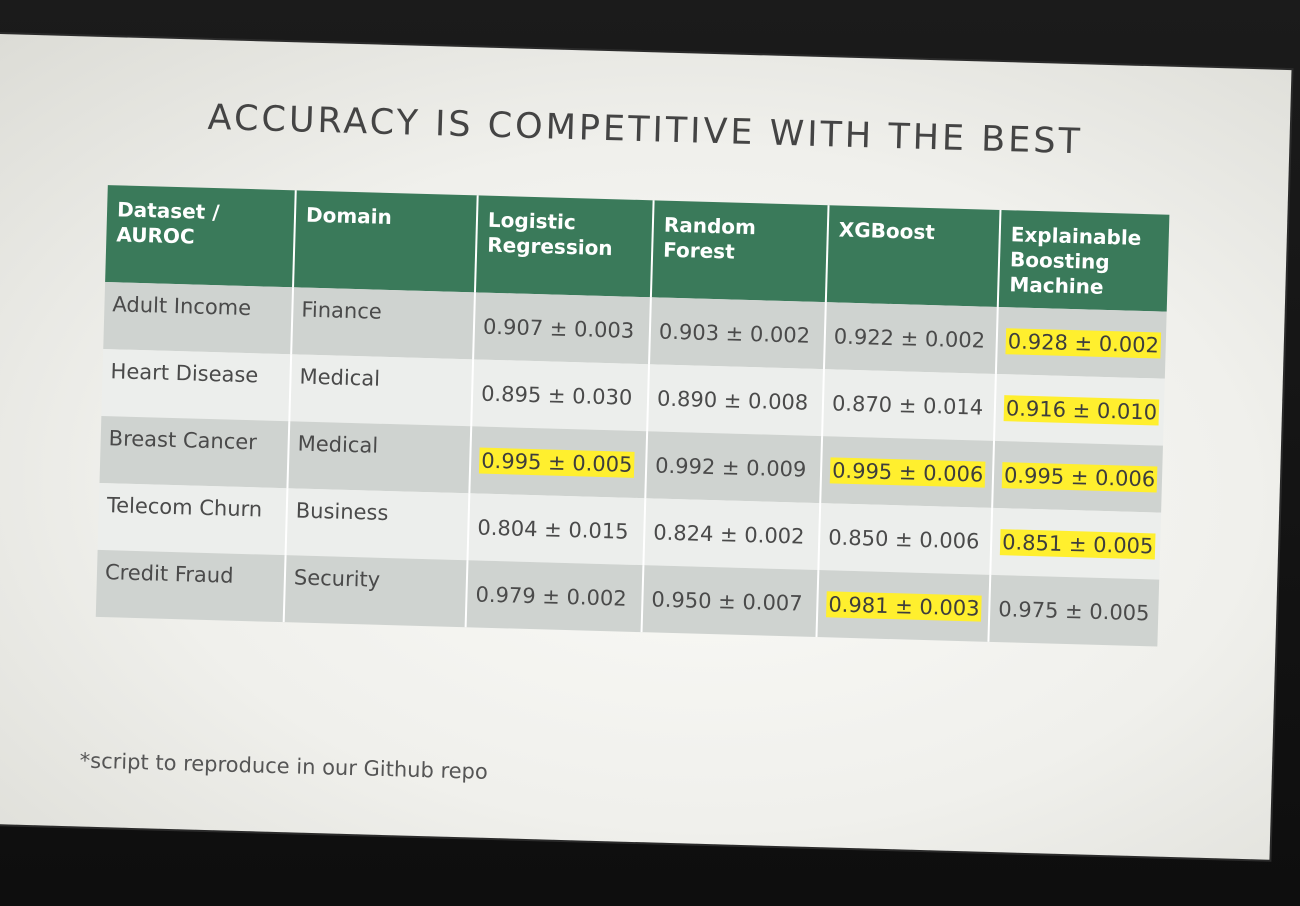 Image resolution: width=1300 pixels, height=906 pixels. Describe the element at coordinates (729, 534) in the screenshot. I see `score-value: 0.824 ± 0.002` at that location.